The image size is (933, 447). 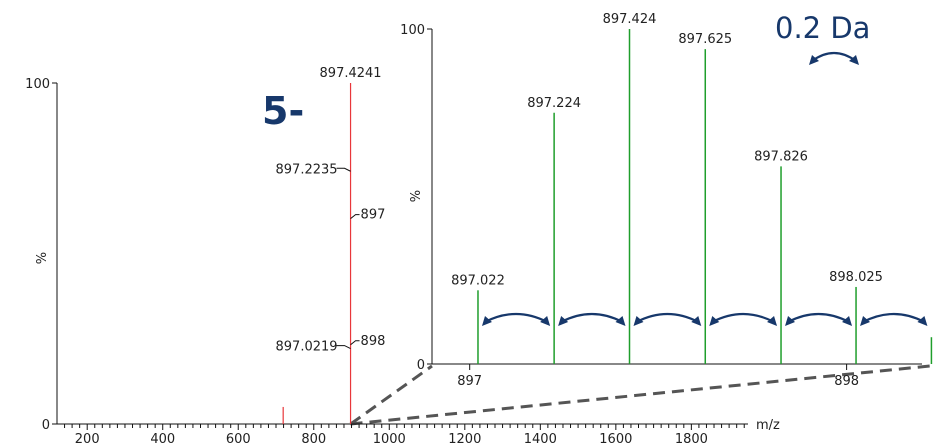 I want to click on main-y-tick-label: 100, so click(x=37, y=84).